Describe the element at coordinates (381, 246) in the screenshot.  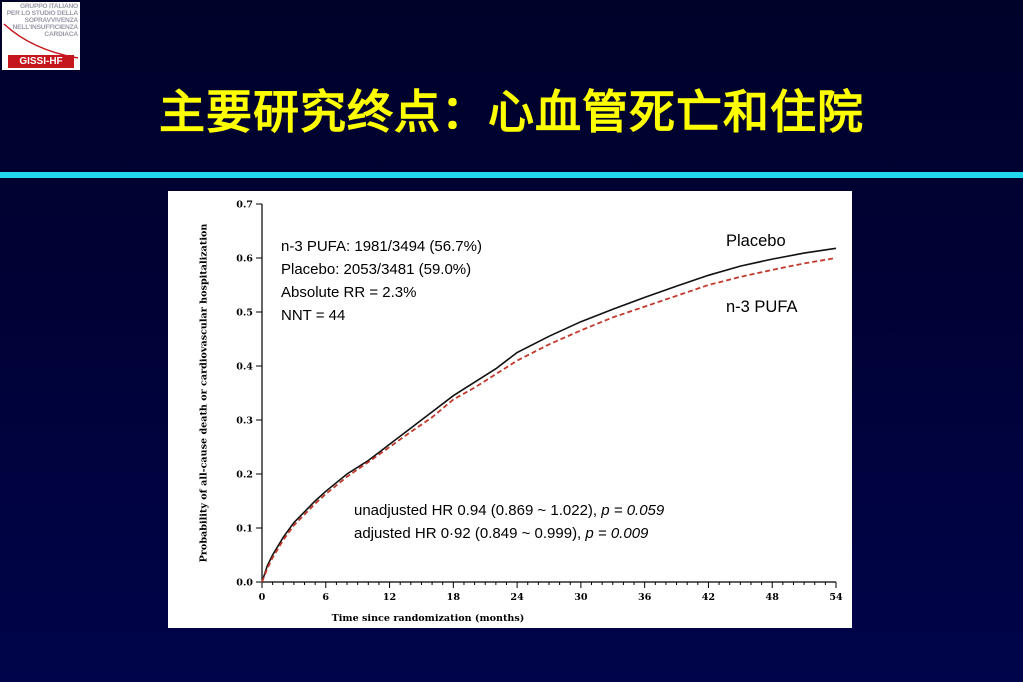
I see `stats-line-pufa: n-3 PUFA: 1981/3494 (56.7%)` at that location.